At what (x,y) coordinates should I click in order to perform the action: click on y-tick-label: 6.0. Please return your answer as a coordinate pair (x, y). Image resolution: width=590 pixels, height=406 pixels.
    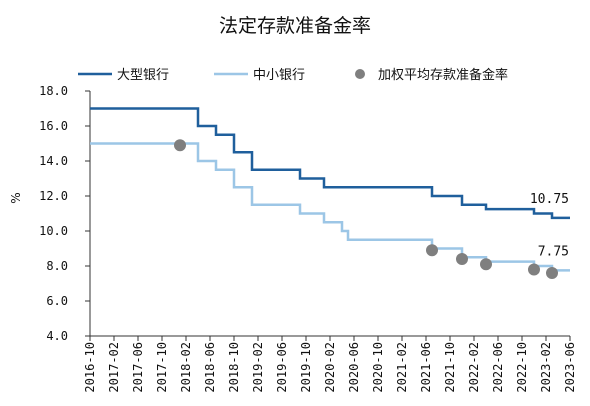
    Looking at the image, I should click on (57, 301).